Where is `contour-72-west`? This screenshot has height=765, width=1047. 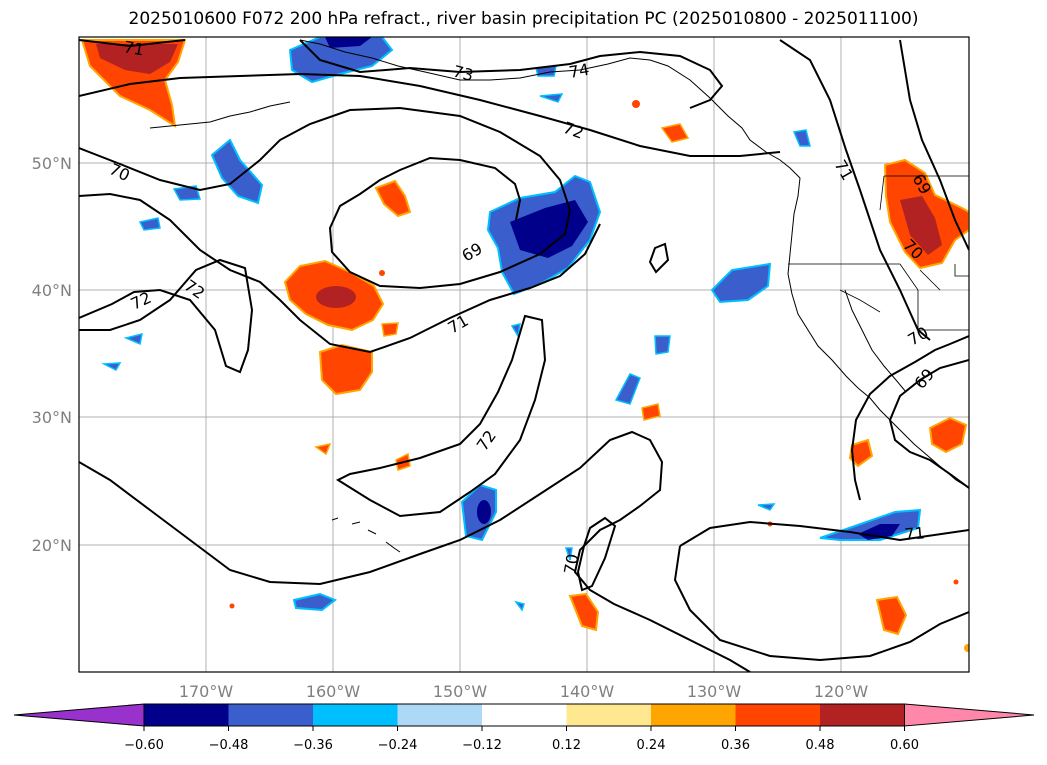 contour-72-west is located at coordinates (166, 316).